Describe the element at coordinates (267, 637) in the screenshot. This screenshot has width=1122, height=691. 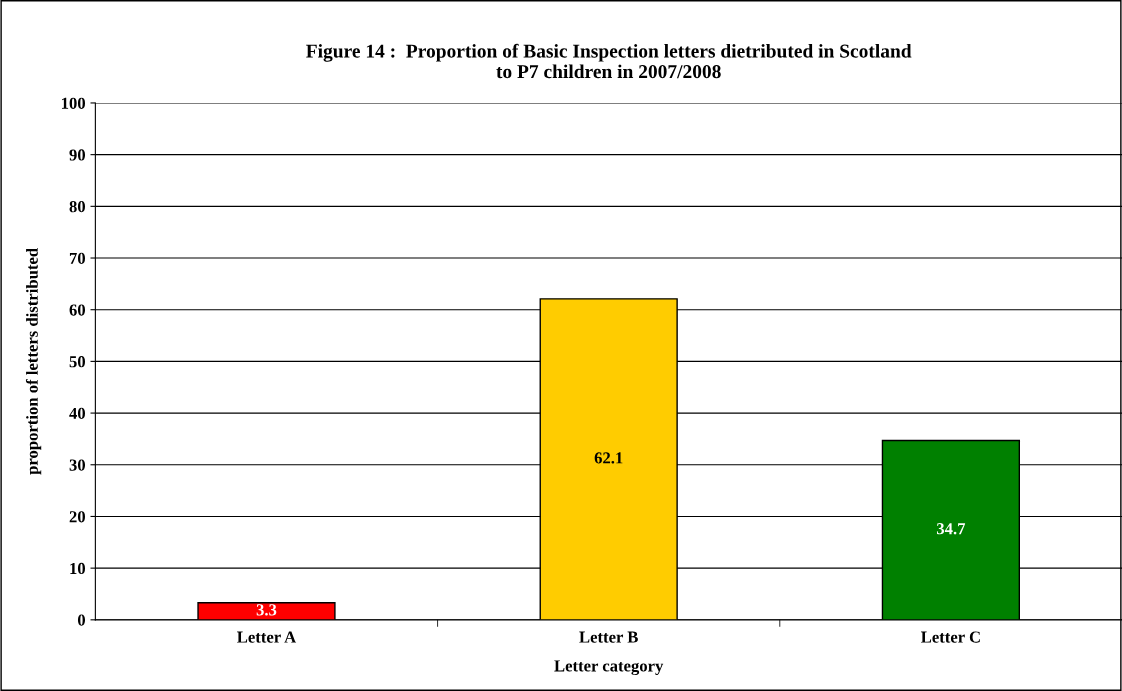
I see `x-tick-label: Letter A` at that location.